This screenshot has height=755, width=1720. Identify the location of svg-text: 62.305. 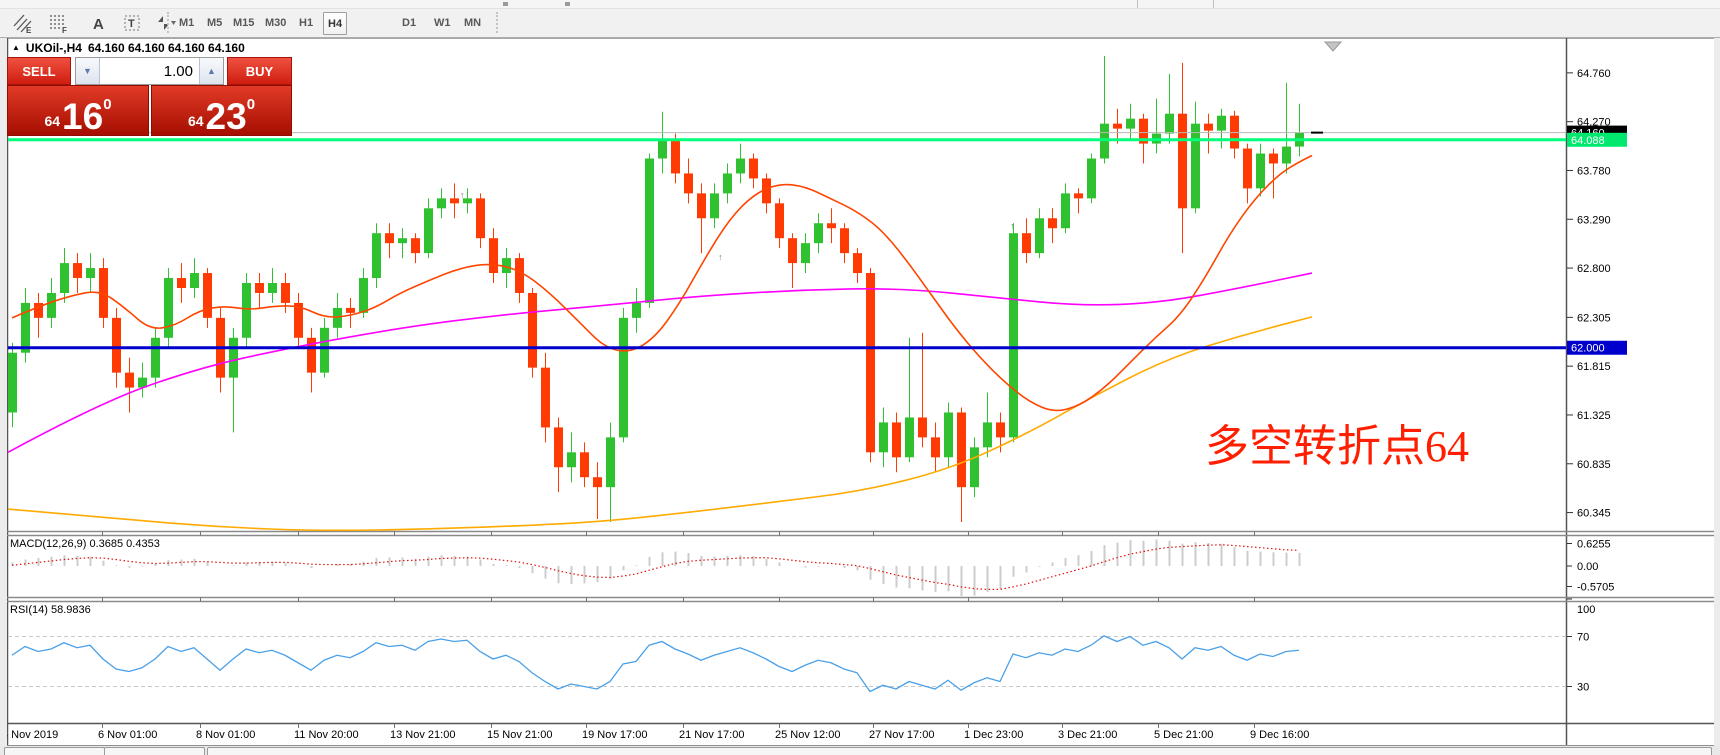
(1594, 318).